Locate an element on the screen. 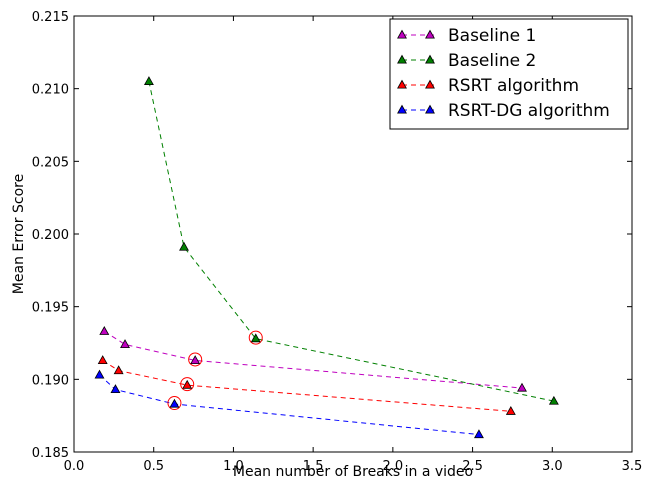 The width and height of the screenshot is (660, 485). x-axis-label: Mean number of Breaks in a video is located at coordinates (353, 472).